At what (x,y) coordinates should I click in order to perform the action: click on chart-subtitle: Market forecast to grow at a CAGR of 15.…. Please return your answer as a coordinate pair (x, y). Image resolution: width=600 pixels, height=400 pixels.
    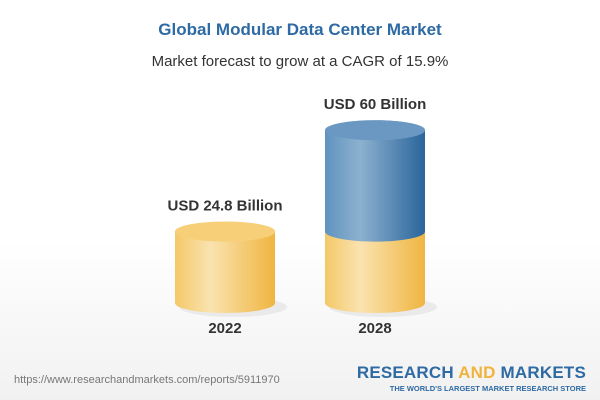
    Looking at the image, I should click on (300, 61).